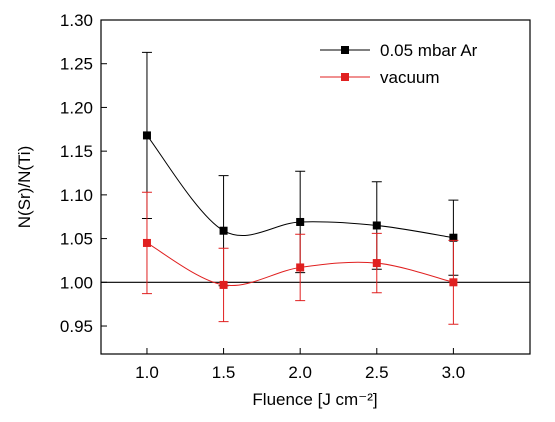  What do you see at coordinates (454, 372) in the screenshot?
I see `x-tick-label: 3.0` at bounding box center [454, 372].